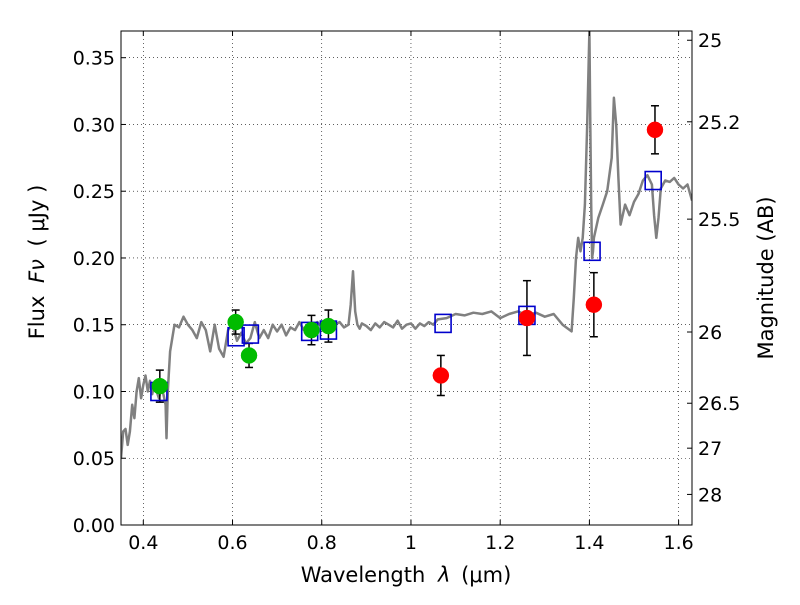 The width and height of the screenshot is (800, 605). What do you see at coordinates (94, 259) in the screenshot?
I see `y-tick-label: 0.20` at bounding box center [94, 259].